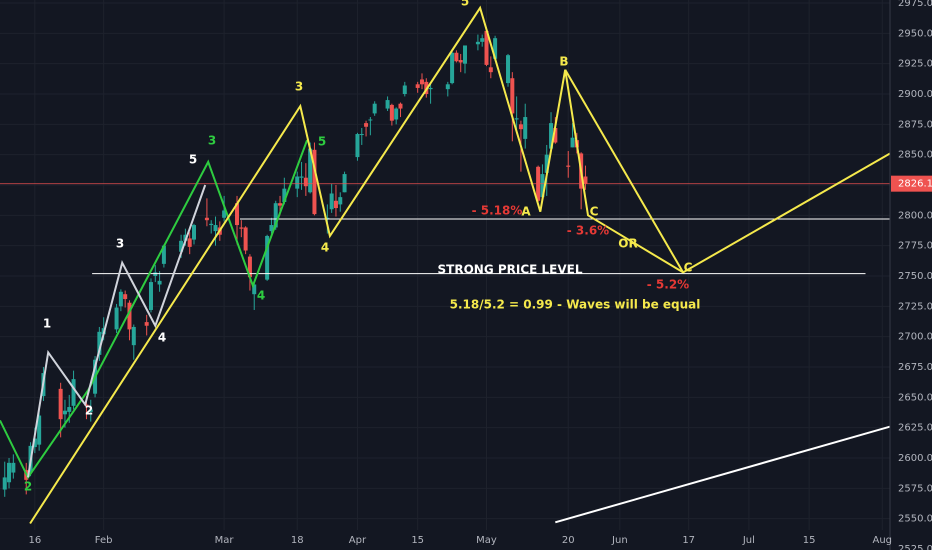  I want to click on x-tick-label: Jun, so click(619, 540).